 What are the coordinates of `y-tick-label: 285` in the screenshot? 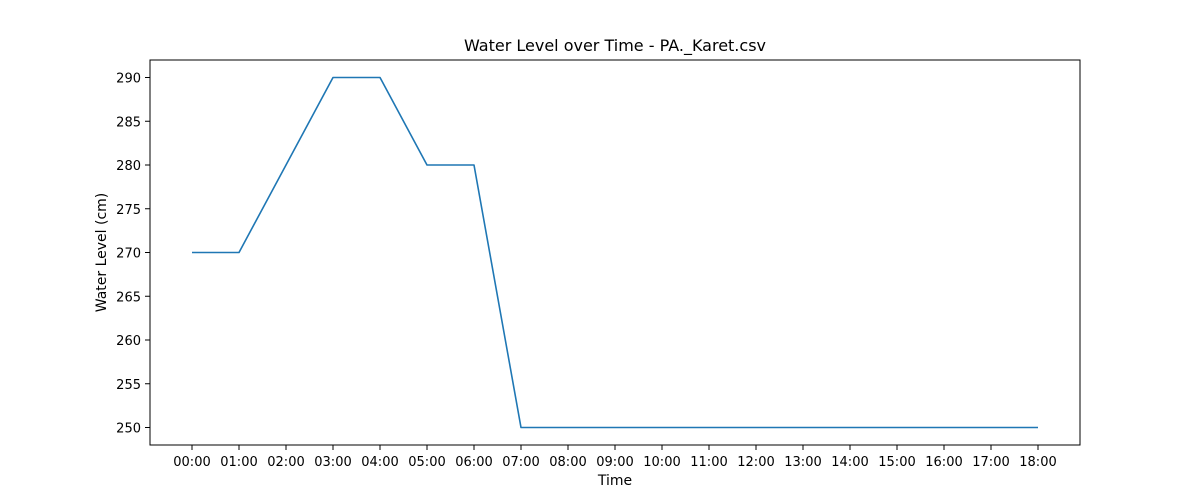 It's located at (128, 122).